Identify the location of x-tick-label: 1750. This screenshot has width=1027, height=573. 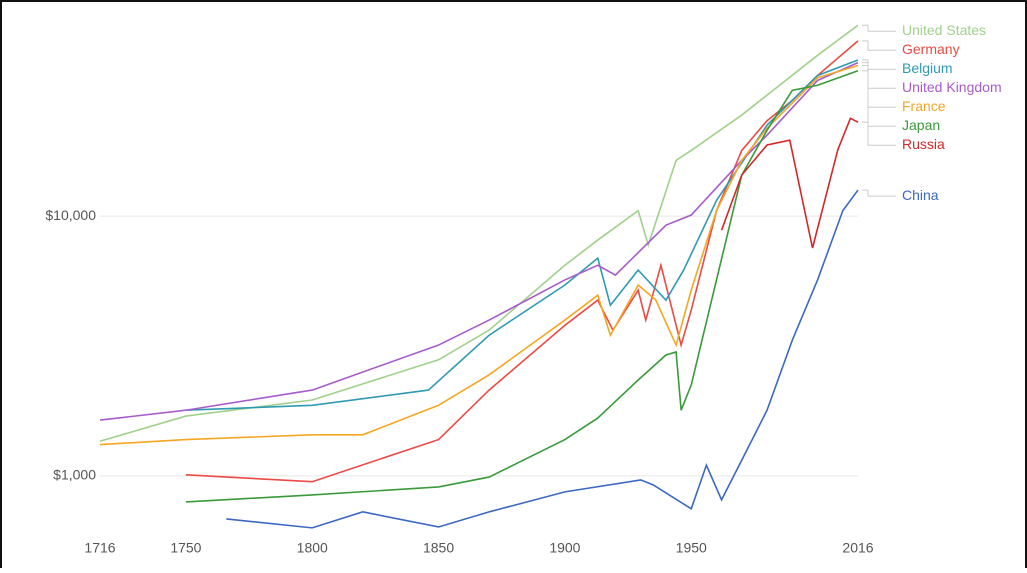
(185, 548).